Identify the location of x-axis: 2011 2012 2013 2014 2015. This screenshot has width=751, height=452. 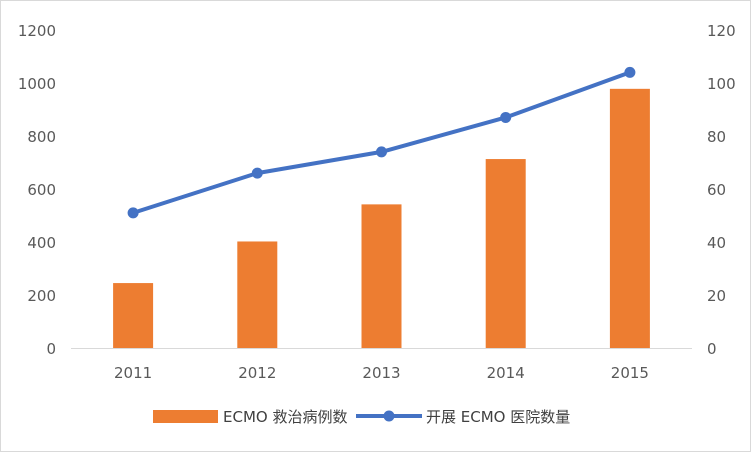
(381, 373).